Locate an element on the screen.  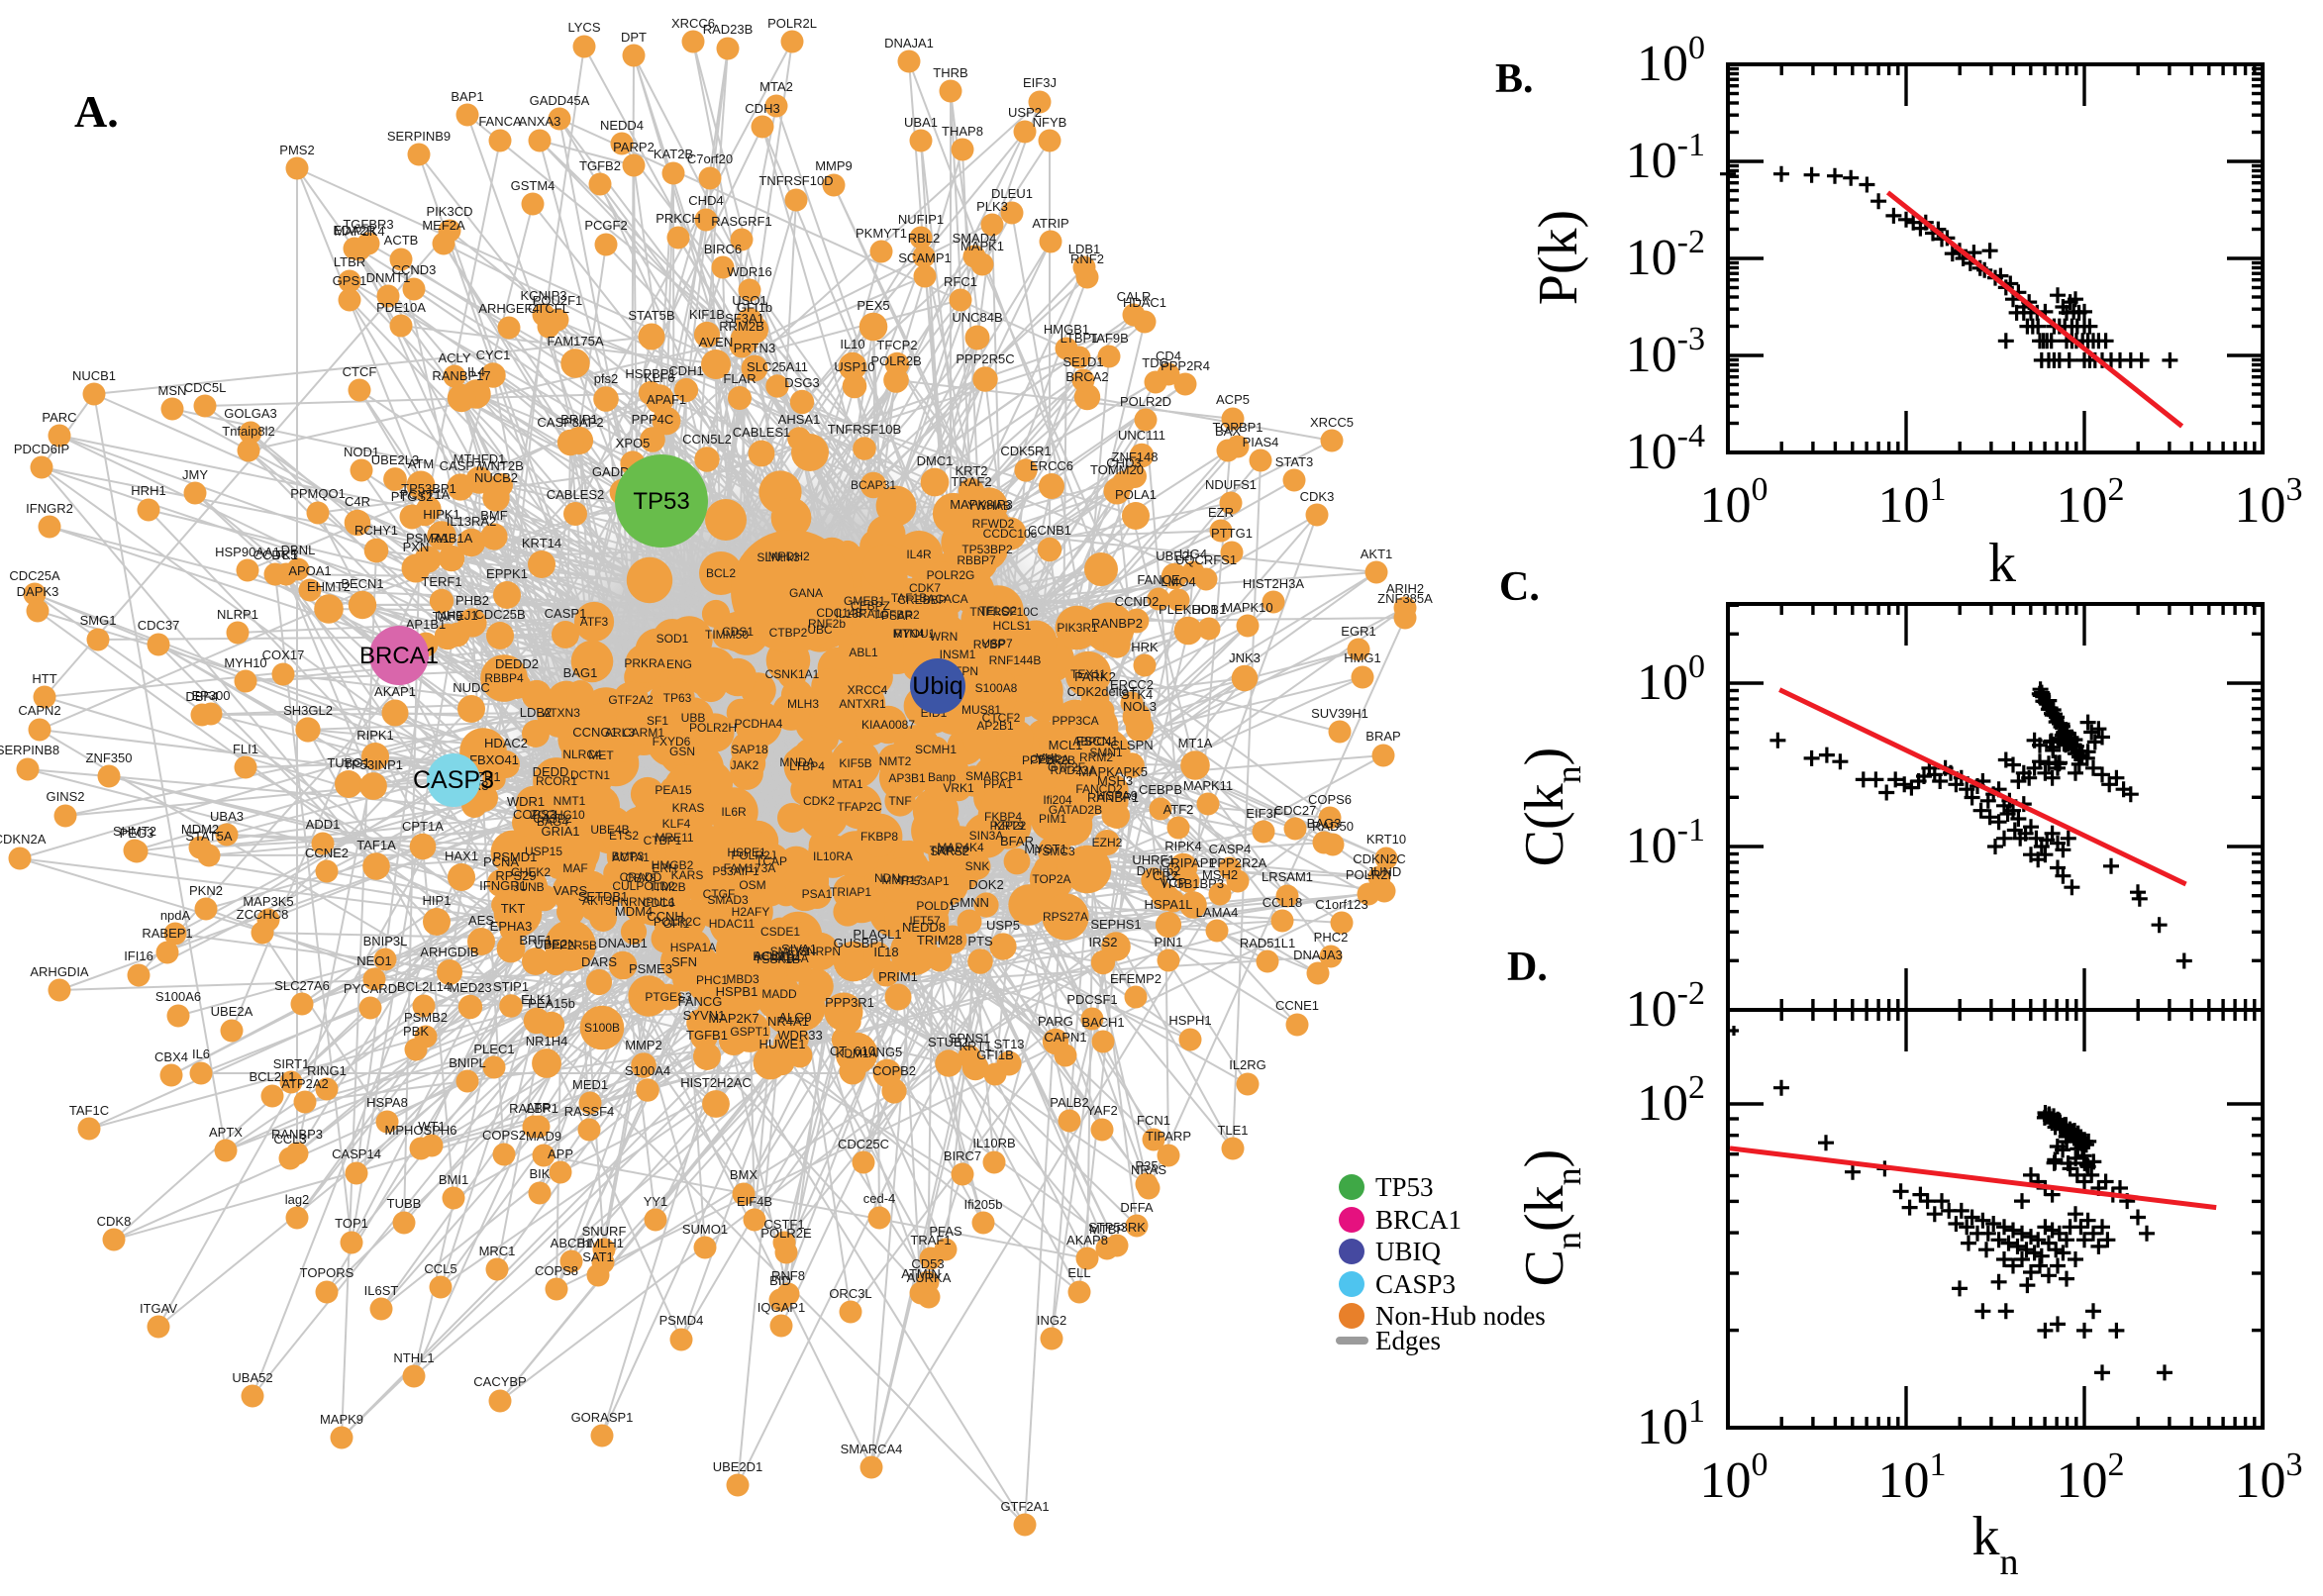
svg-text: A. is located at coordinates (96, 112).